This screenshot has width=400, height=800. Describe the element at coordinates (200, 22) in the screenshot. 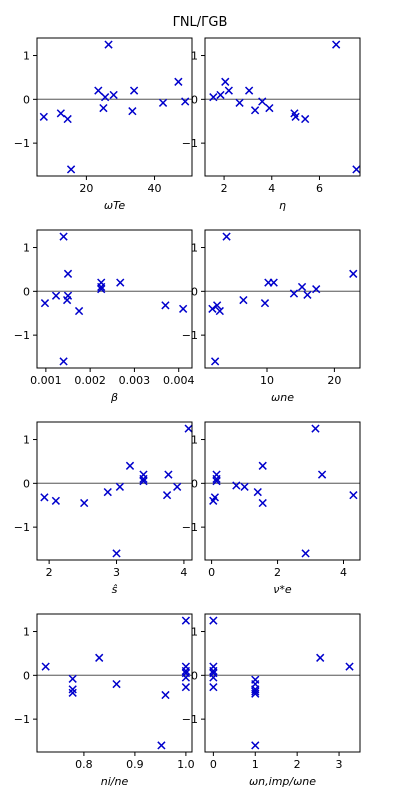

I see `figure-title: ΓNL/ΓGB` at that location.